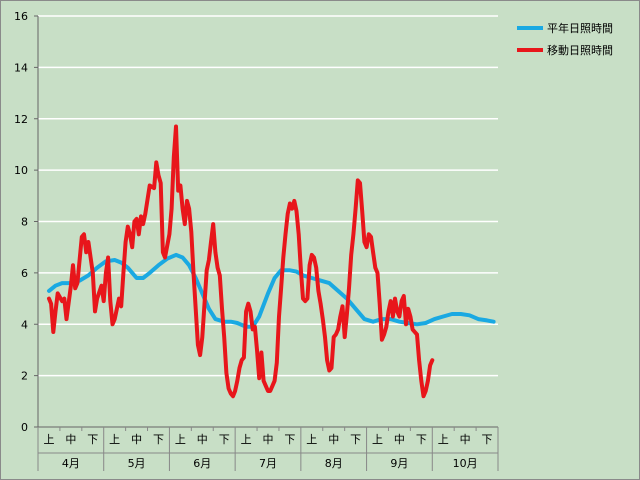  I want to click on y-tick-label: 8, so click(24, 222).